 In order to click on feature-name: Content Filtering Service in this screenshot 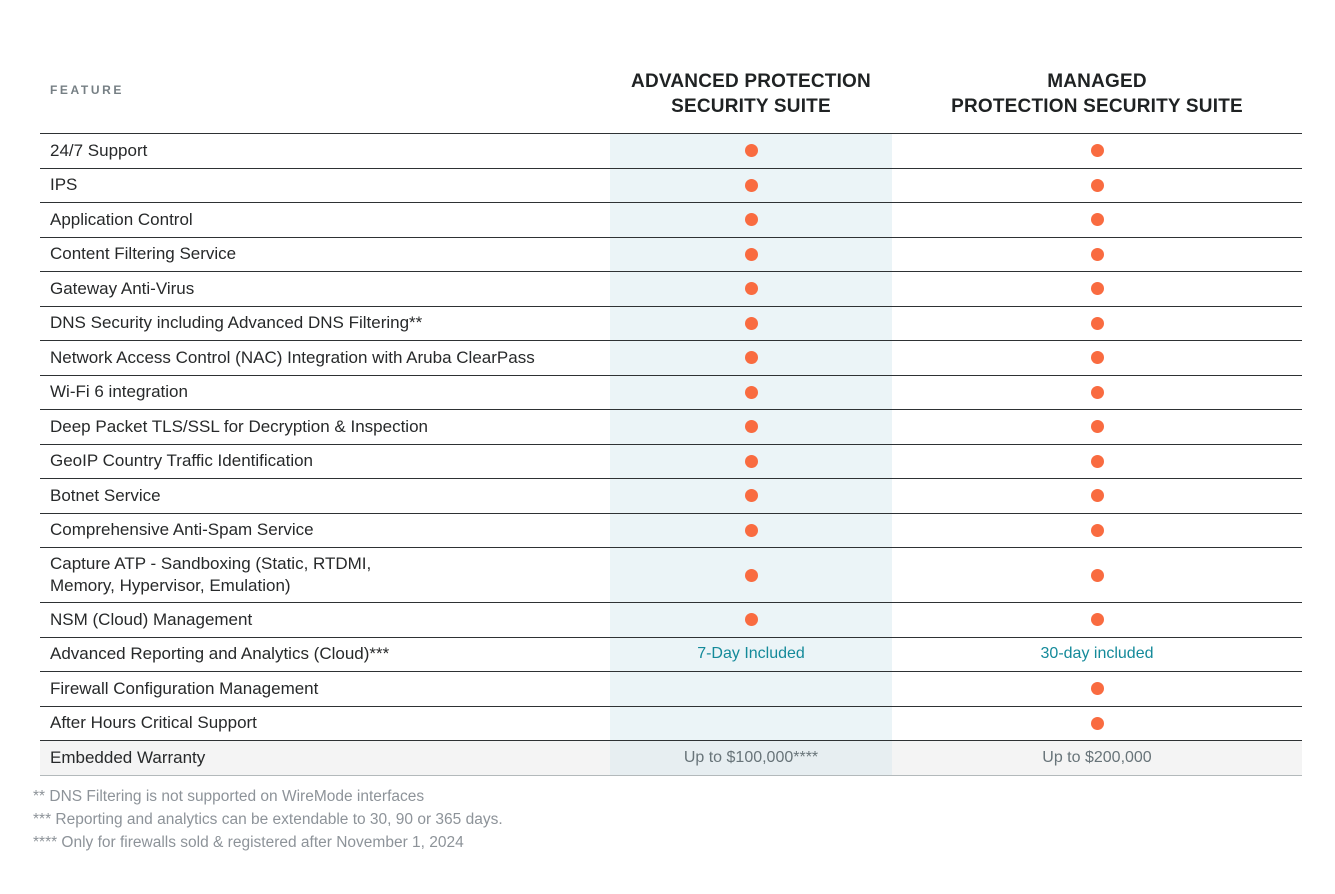, I will do `click(143, 254)`.